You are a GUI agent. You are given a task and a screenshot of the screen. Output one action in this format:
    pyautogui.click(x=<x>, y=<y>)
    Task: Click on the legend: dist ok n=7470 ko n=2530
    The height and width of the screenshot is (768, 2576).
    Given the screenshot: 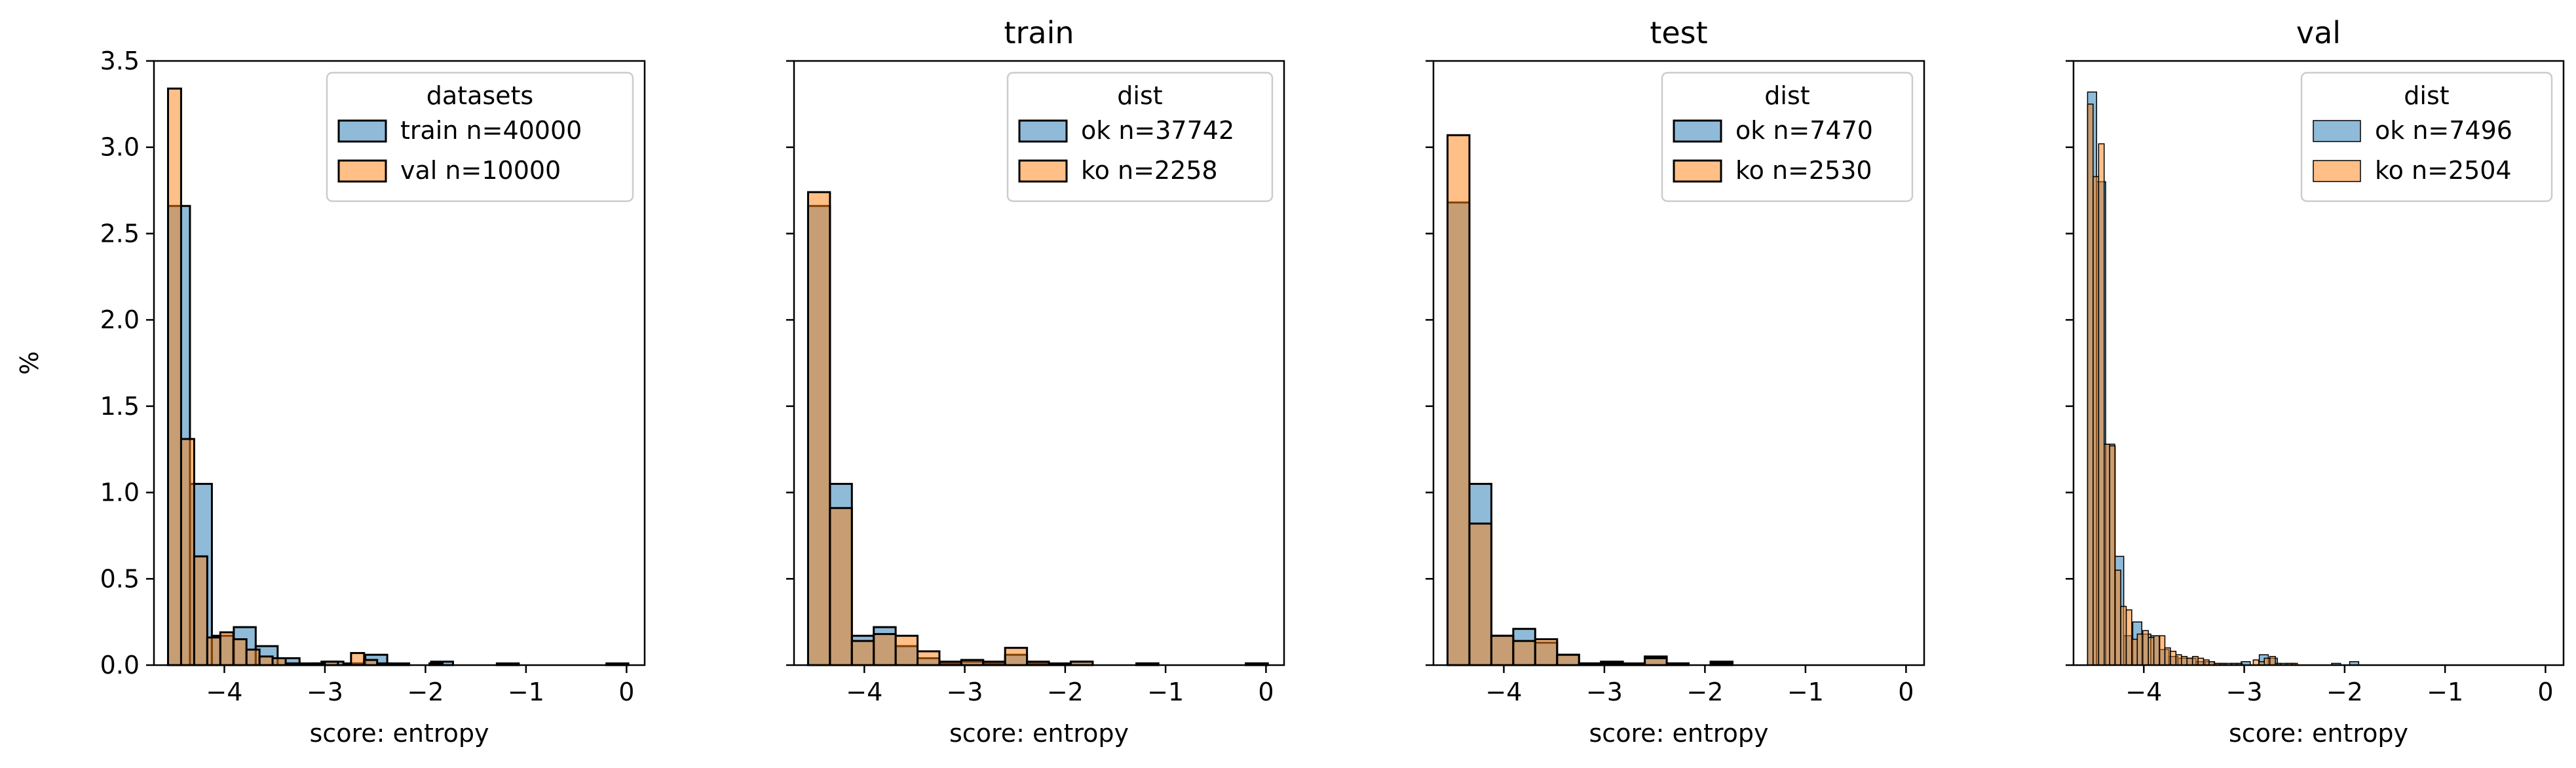 What is the action you would take?
    pyautogui.click(x=1788, y=136)
    